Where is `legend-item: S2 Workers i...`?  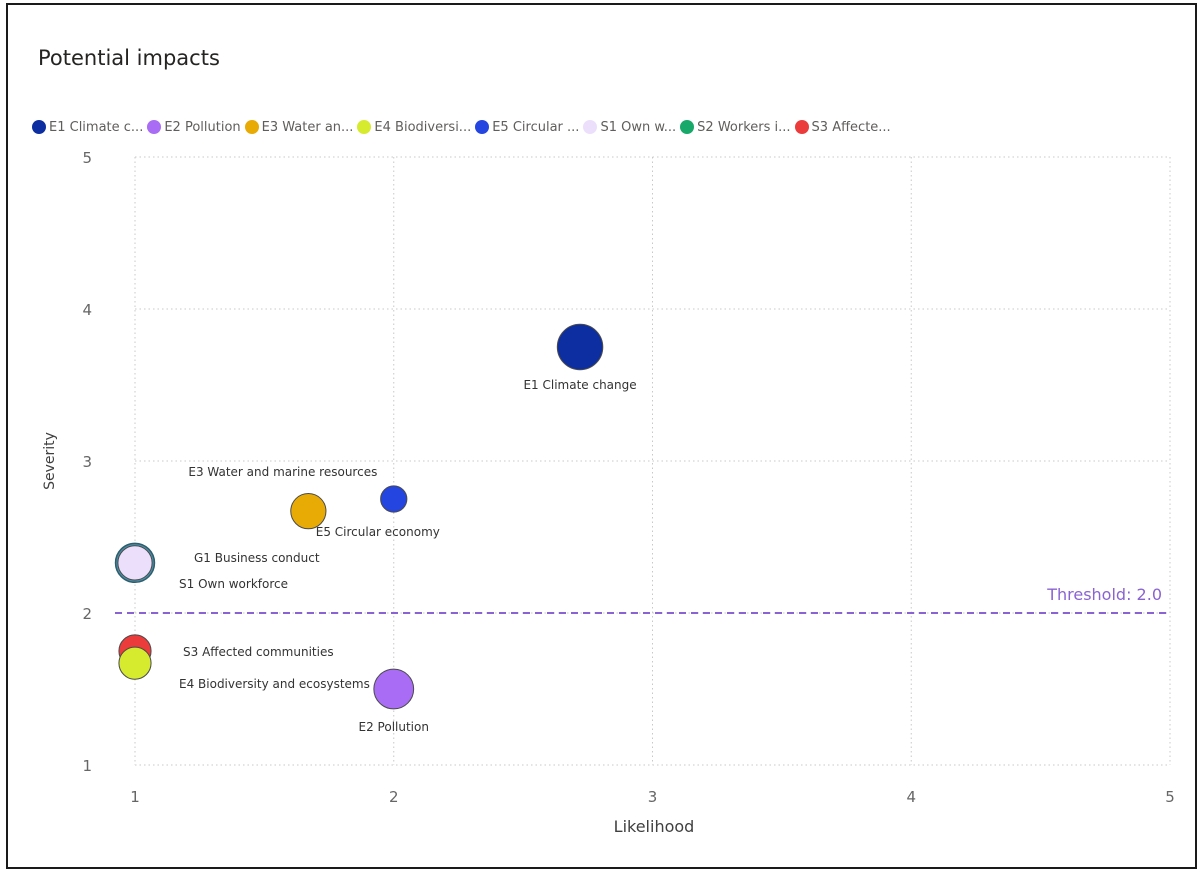 legend-item: S2 Workers i... is located at coordinates (735, 127).